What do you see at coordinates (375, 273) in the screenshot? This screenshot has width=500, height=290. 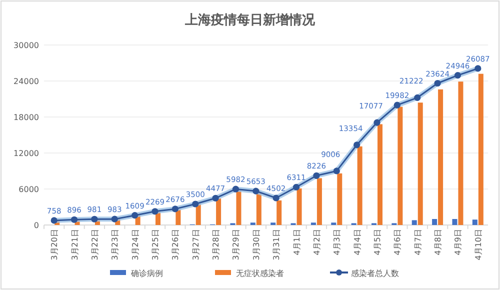 I see `legend-label: 感染者总人数` at bounding box center [375, 273].